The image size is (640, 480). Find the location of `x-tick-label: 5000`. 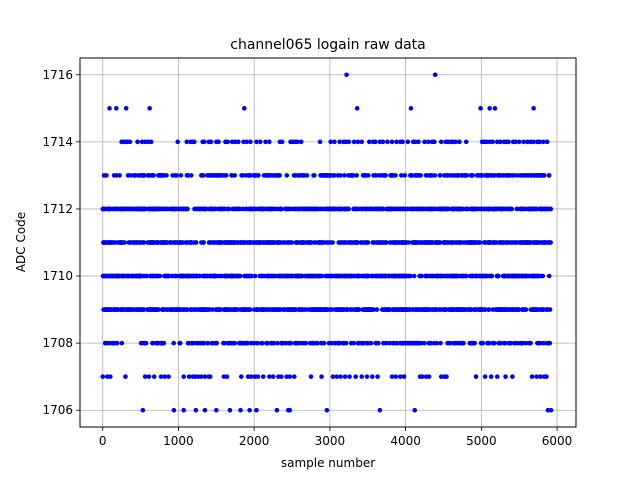

x-tick-label: 5000 is located at coordinates (481, 441).